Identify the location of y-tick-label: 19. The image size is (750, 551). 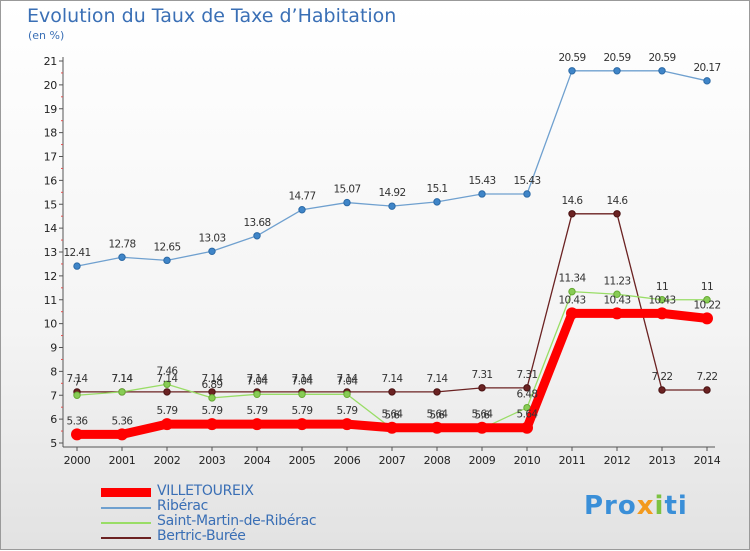
(51, 109).